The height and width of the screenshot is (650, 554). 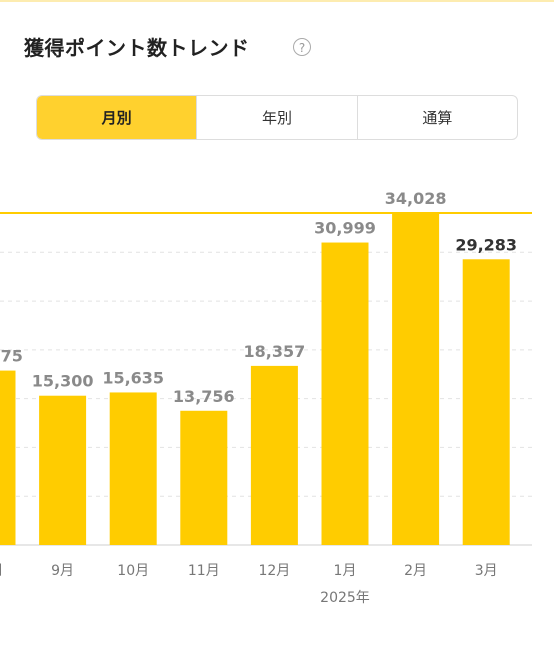 What do you see at coordinates (133, 377) in the screenshot?
I see `value-label: 15,635` at bounding box center [133, 377].